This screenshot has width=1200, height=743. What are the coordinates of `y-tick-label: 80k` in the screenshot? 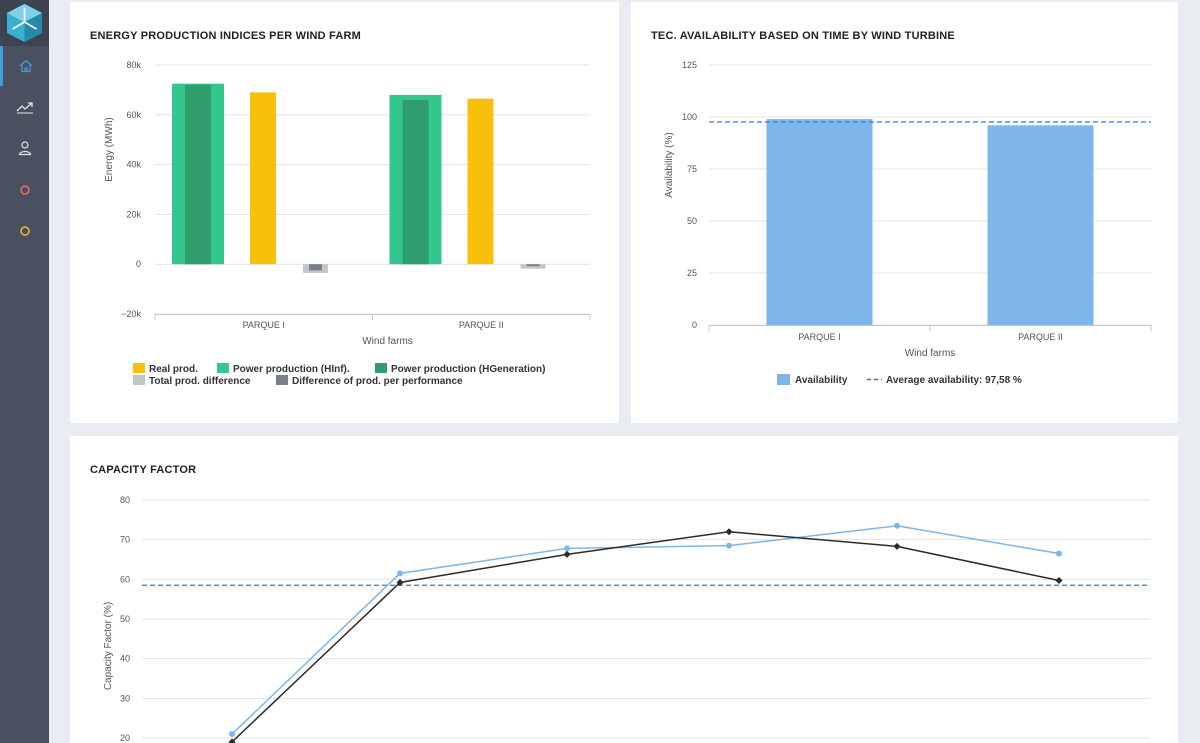 It's located at (133, 65).